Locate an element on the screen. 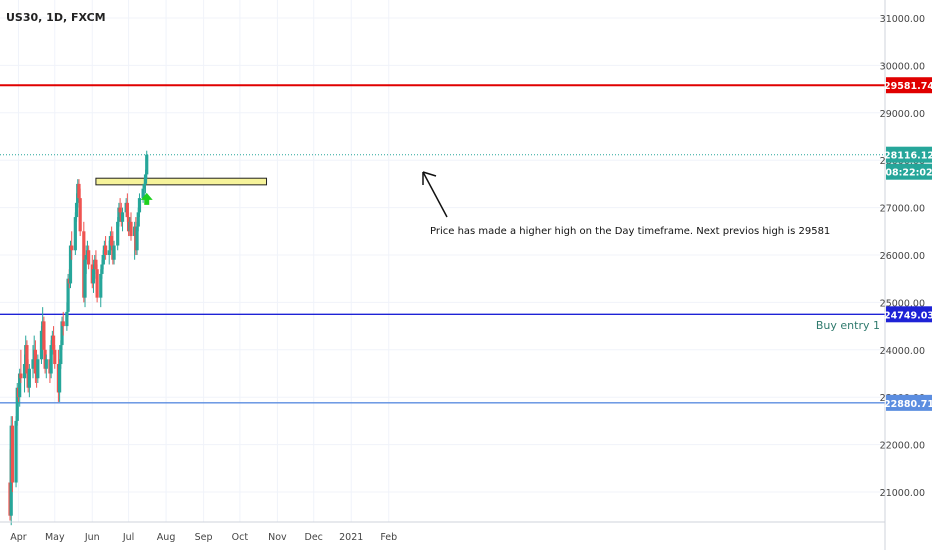 Image resolution: width=932 pixels, height=550 pixels. time-tick-label: Jun is located at coordinates (92, 537).